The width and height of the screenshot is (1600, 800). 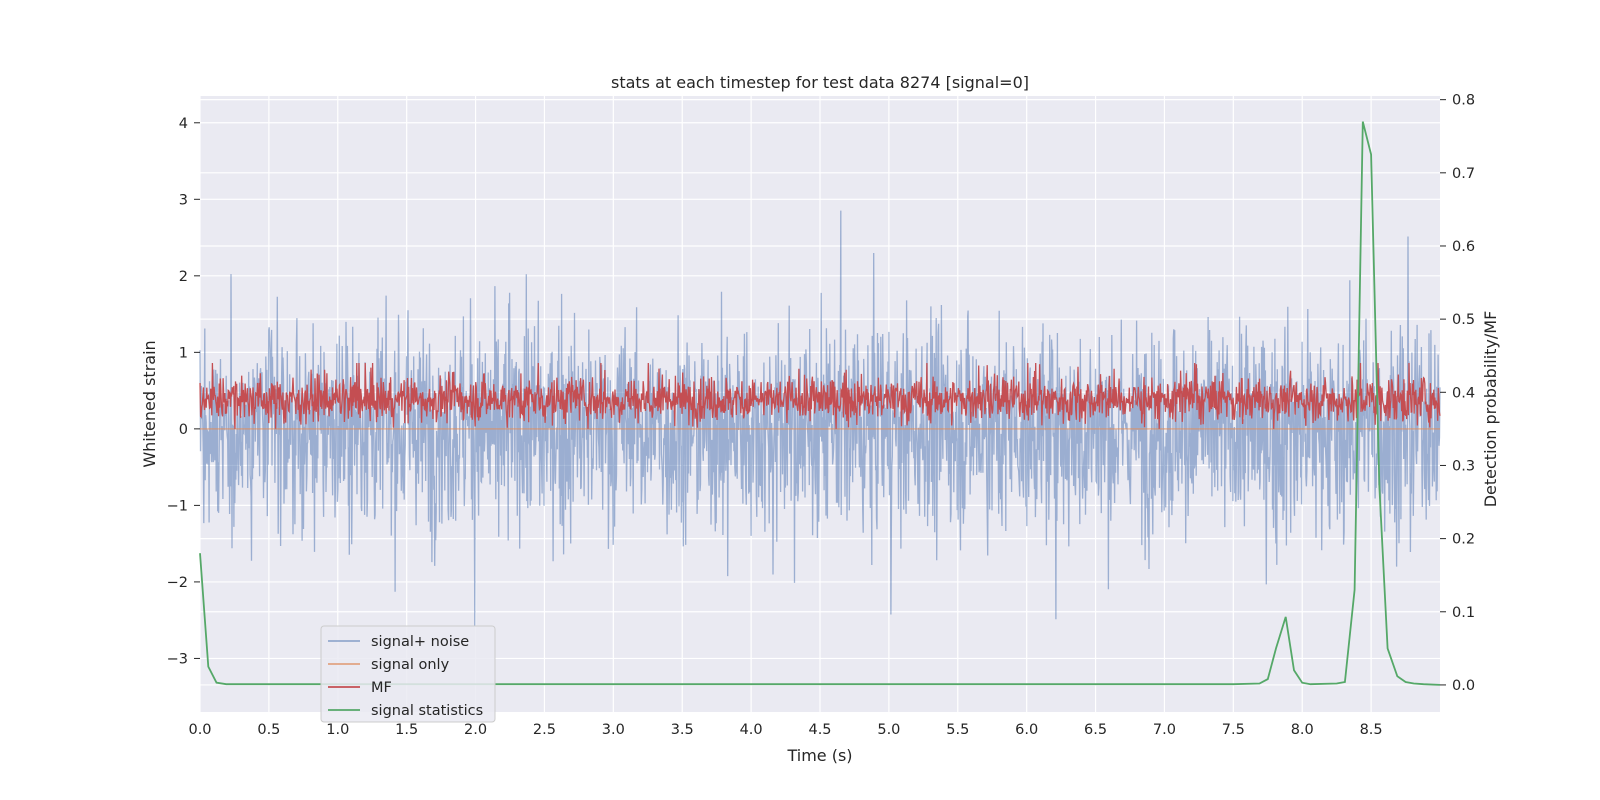 What do you see at coordinates (475, 730) in the screenshot?
I see `x-tick-label: 2.0` at bounding box center [475, 730].